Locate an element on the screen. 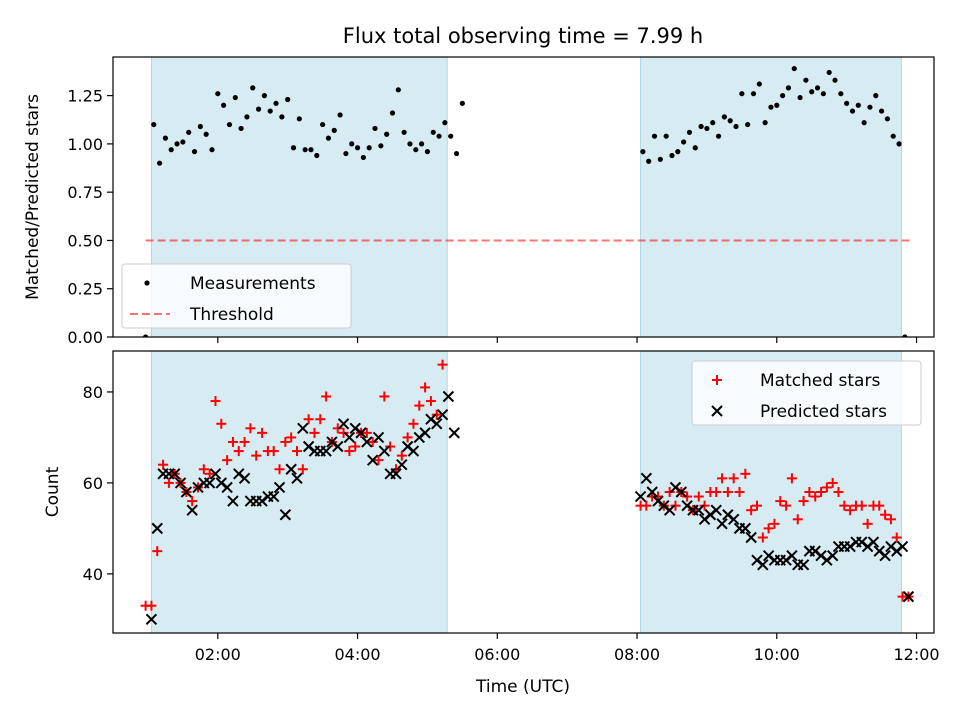 The image size is (960, 720). predicted-stars-point-72-b is located at coordinates (751, 537).